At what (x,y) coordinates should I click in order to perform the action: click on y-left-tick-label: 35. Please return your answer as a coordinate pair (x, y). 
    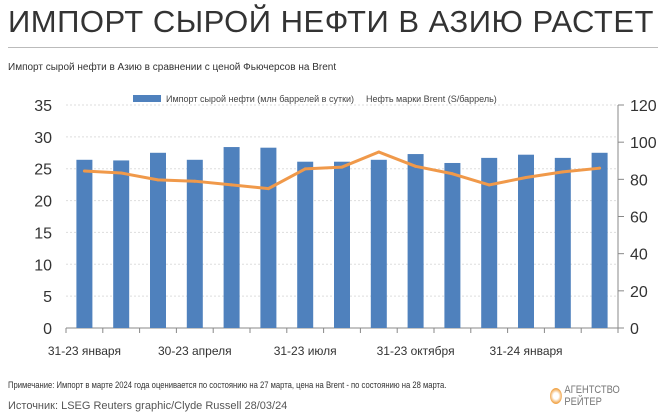
    Looking at the image, I should click on (43, 106).